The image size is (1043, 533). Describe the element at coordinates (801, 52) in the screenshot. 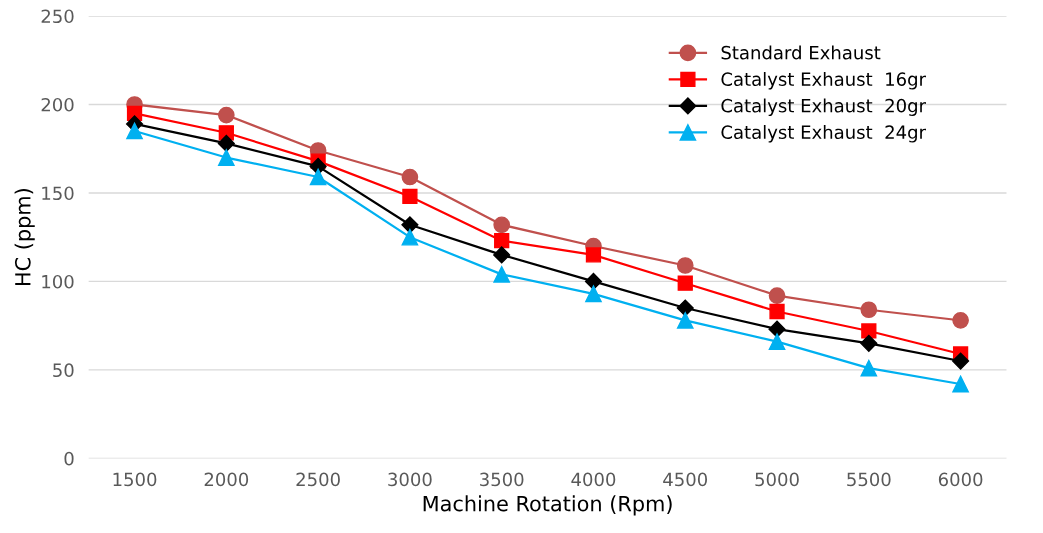

I see `legend-label: Standard Exhaust` at that location.